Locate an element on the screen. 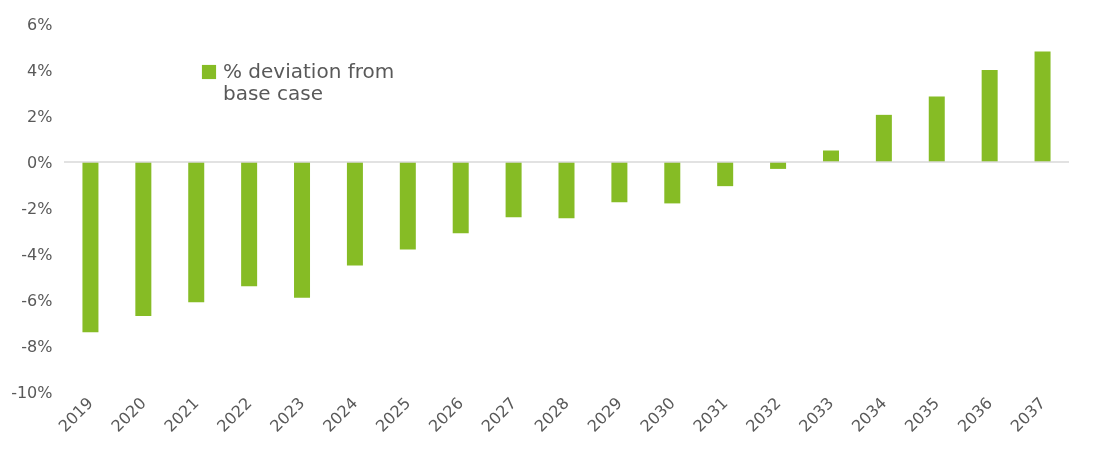  y-tick-label: 6% is located at coordinates (40, 24).